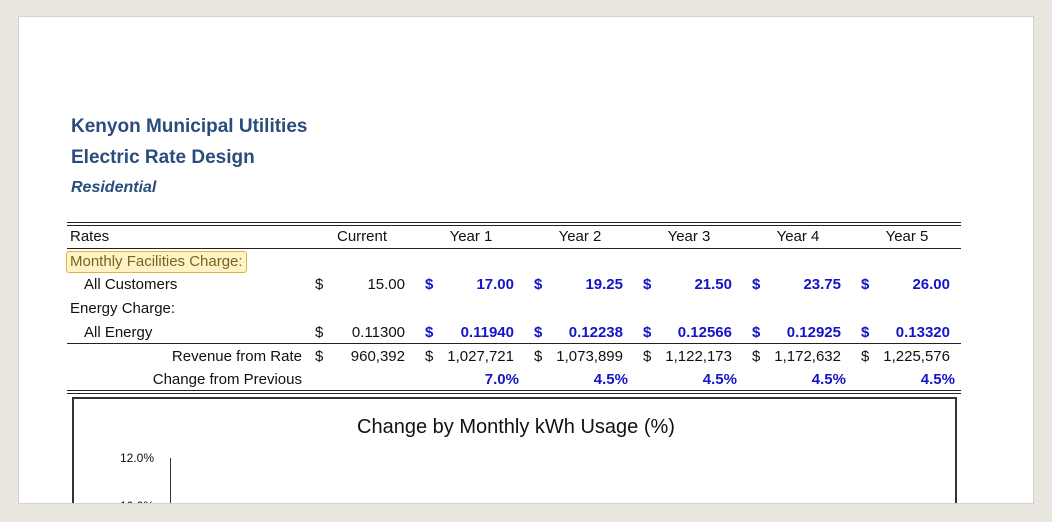 Image resolution: width=1052 pixels, height=522 pixels. Describe the element at coordinates (501, 379) in the screenshot. I see `cell-value: 7.0%` at that location.